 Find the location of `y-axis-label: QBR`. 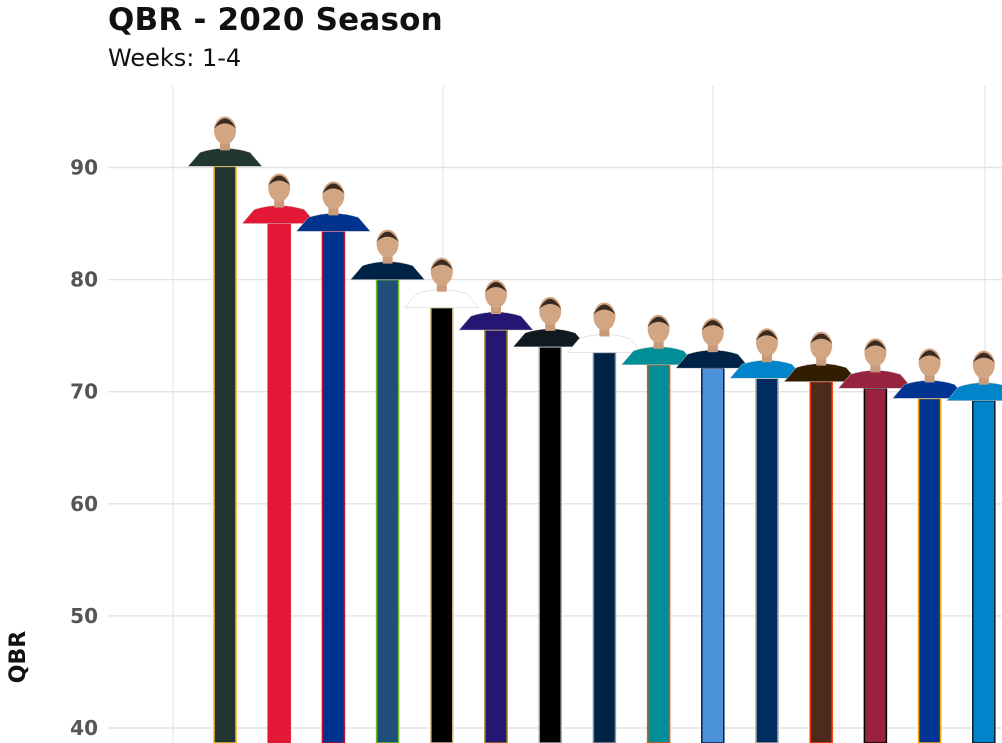

y-axis-label: QBR is located at coordinates (18, 657).